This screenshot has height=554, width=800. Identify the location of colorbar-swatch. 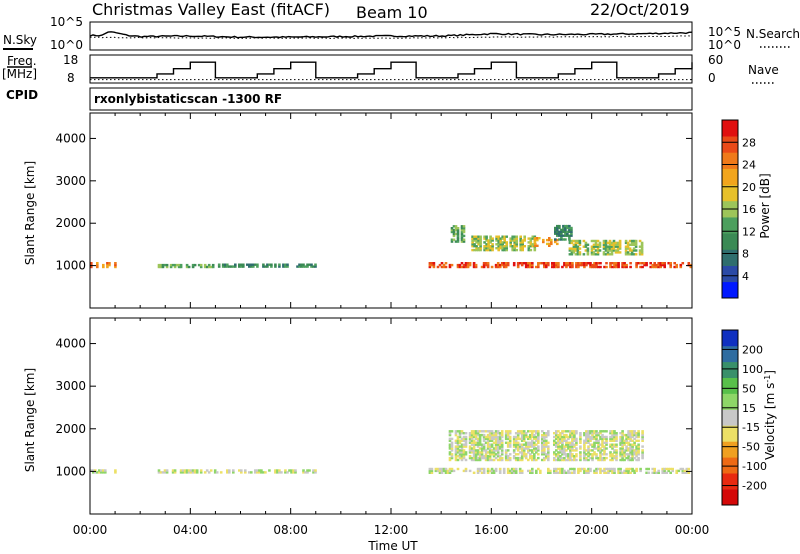
(730, 354).